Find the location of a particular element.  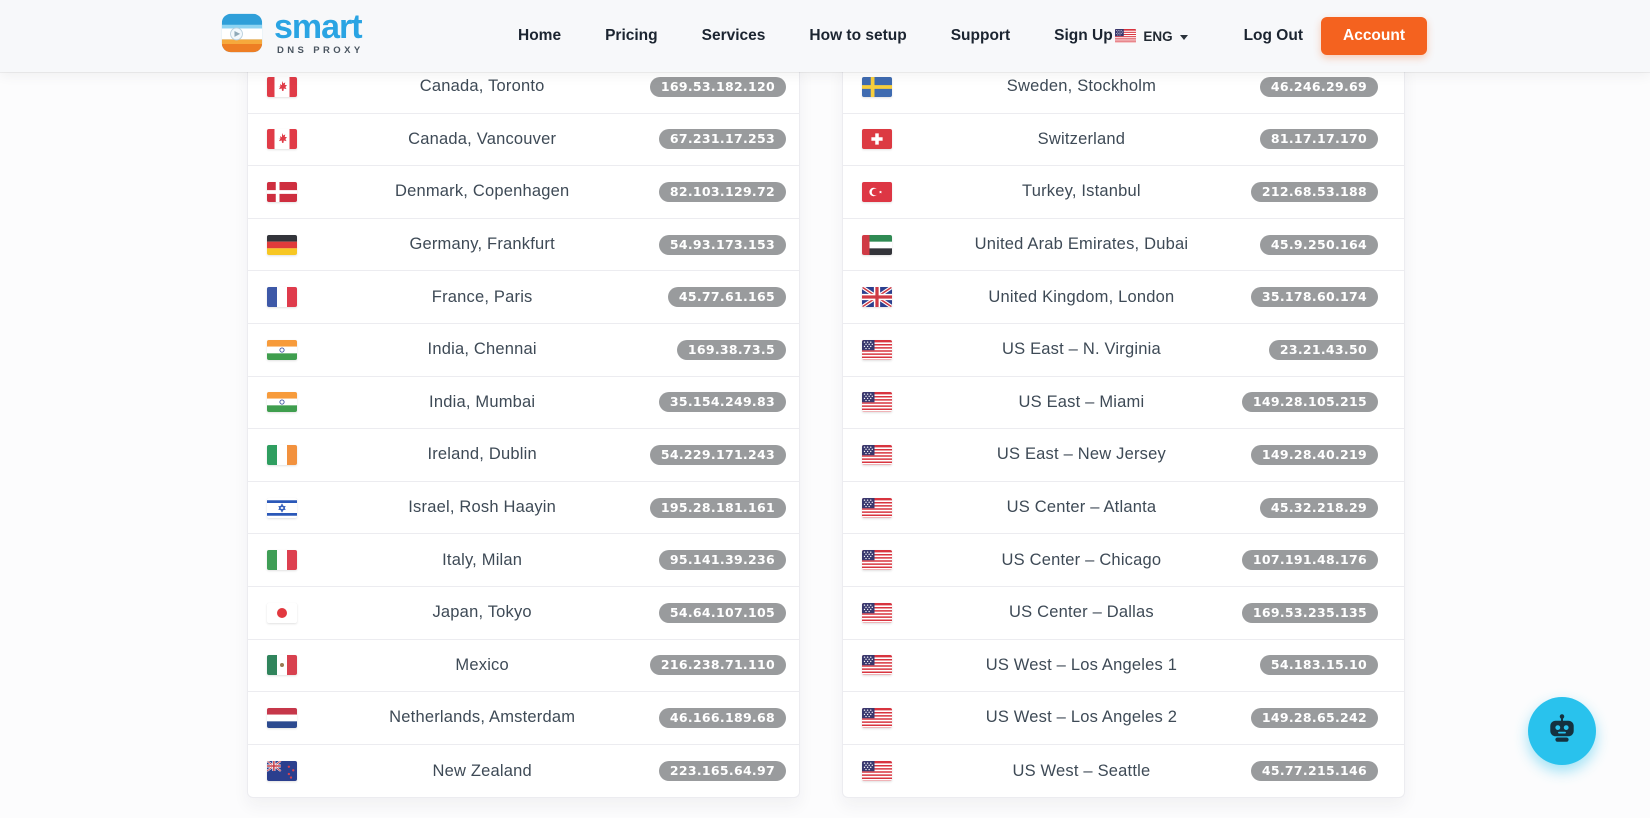

ip-cell: 149.28.65.242 is located at coordinates (1320, 717).